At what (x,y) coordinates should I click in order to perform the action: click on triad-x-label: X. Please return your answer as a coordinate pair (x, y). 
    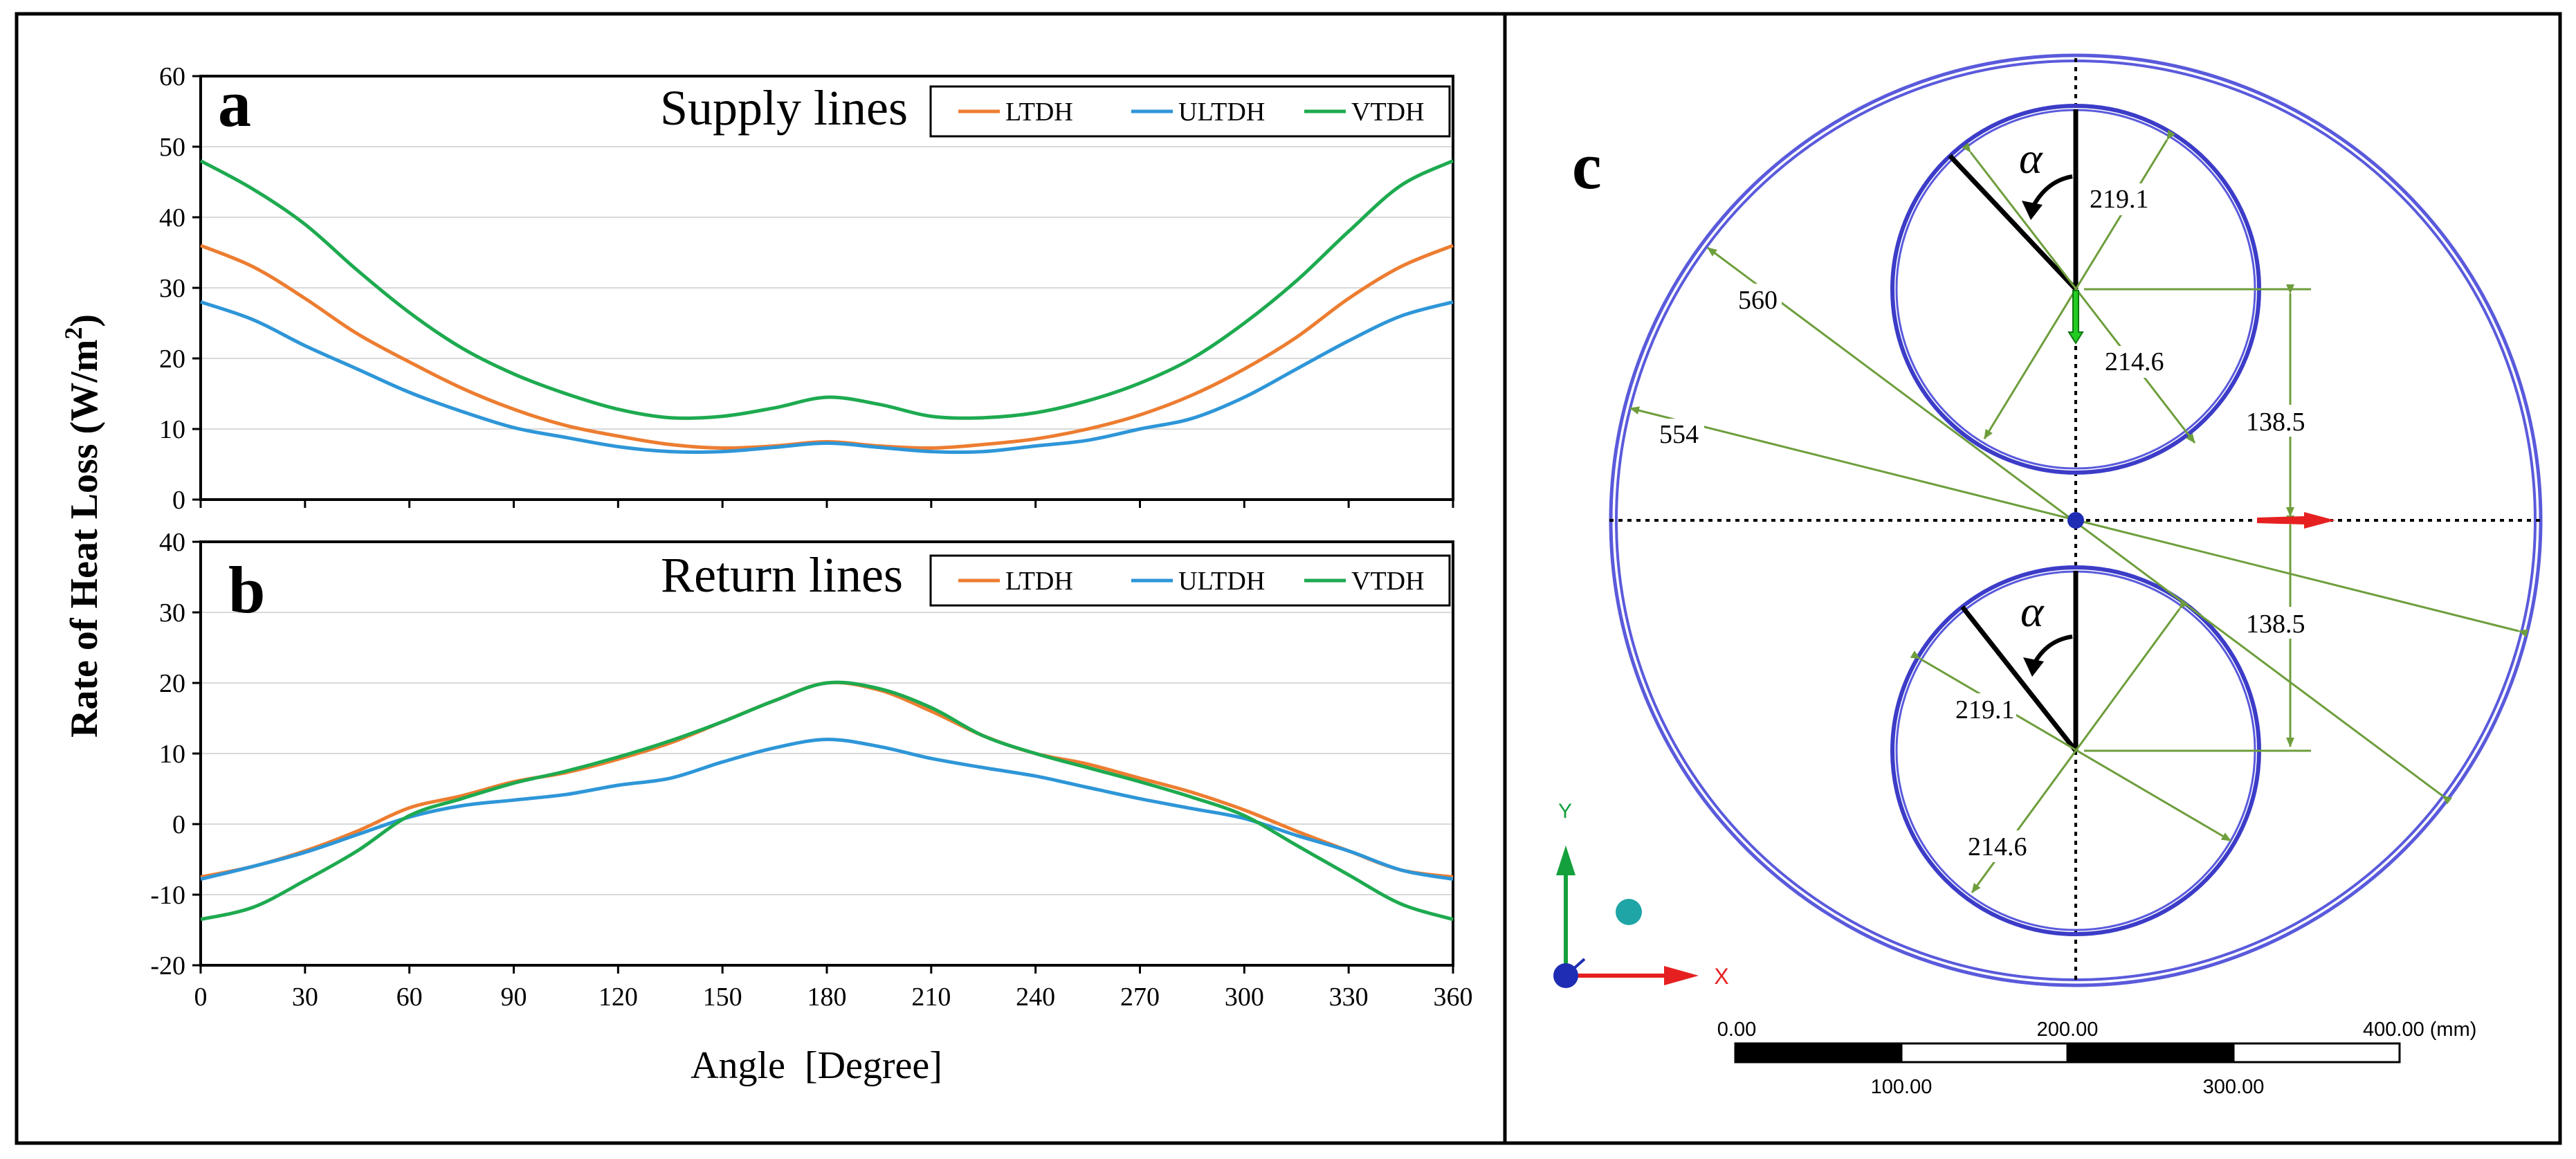
    Looking at the image, I should click on (1721, 976).